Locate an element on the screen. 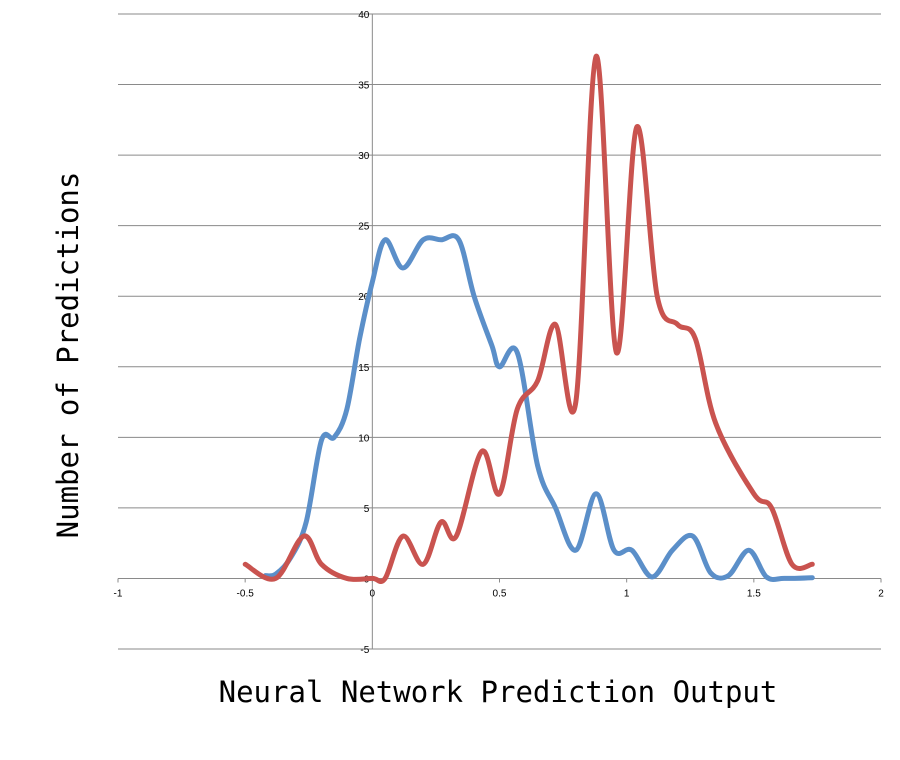 This screenshot has width=900, height=760. y-tick-label: 15 is located at coordinates (364, 368).